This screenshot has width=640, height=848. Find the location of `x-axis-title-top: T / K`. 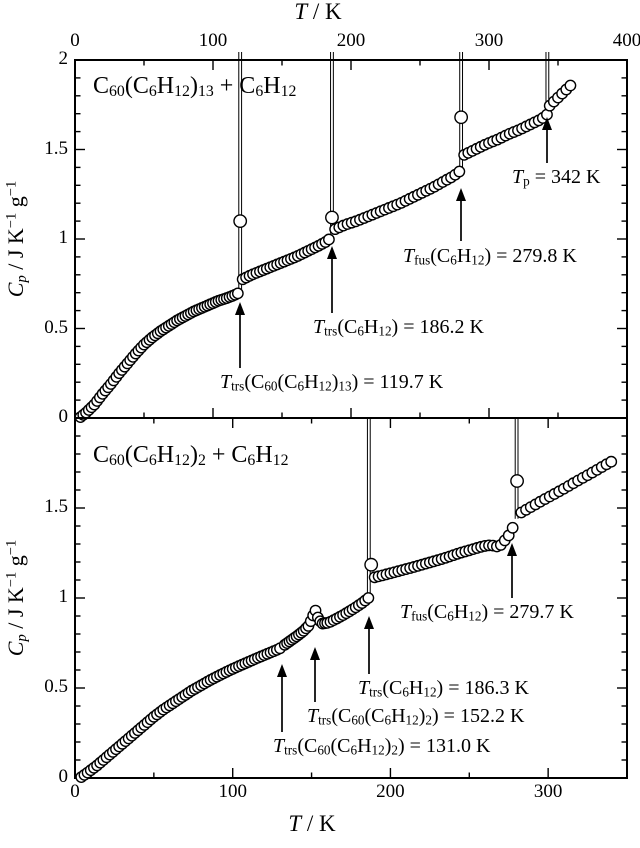

x-axis-title-top: T / K is located at coordinates (318, 12).